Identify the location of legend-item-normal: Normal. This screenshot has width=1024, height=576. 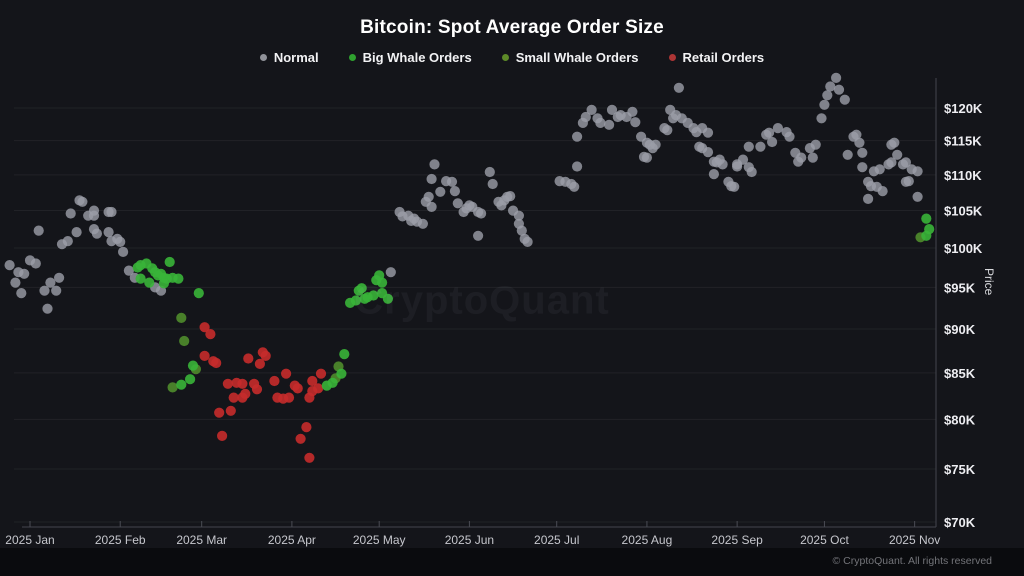
(289, 57).